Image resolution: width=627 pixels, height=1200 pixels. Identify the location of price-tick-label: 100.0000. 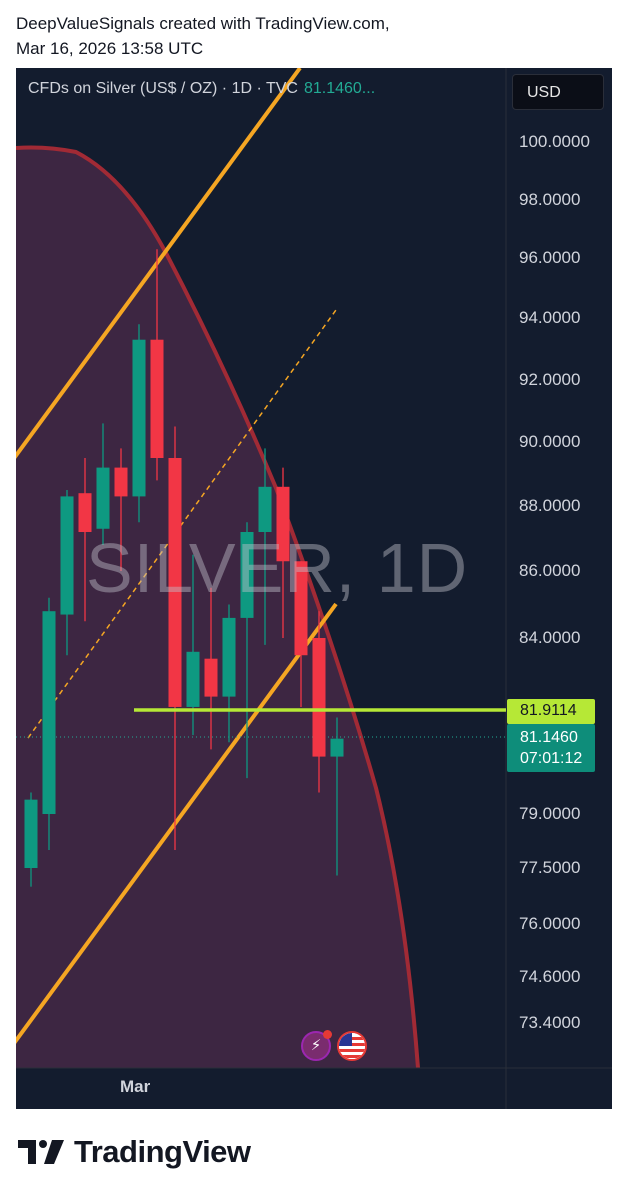
(554, 141).